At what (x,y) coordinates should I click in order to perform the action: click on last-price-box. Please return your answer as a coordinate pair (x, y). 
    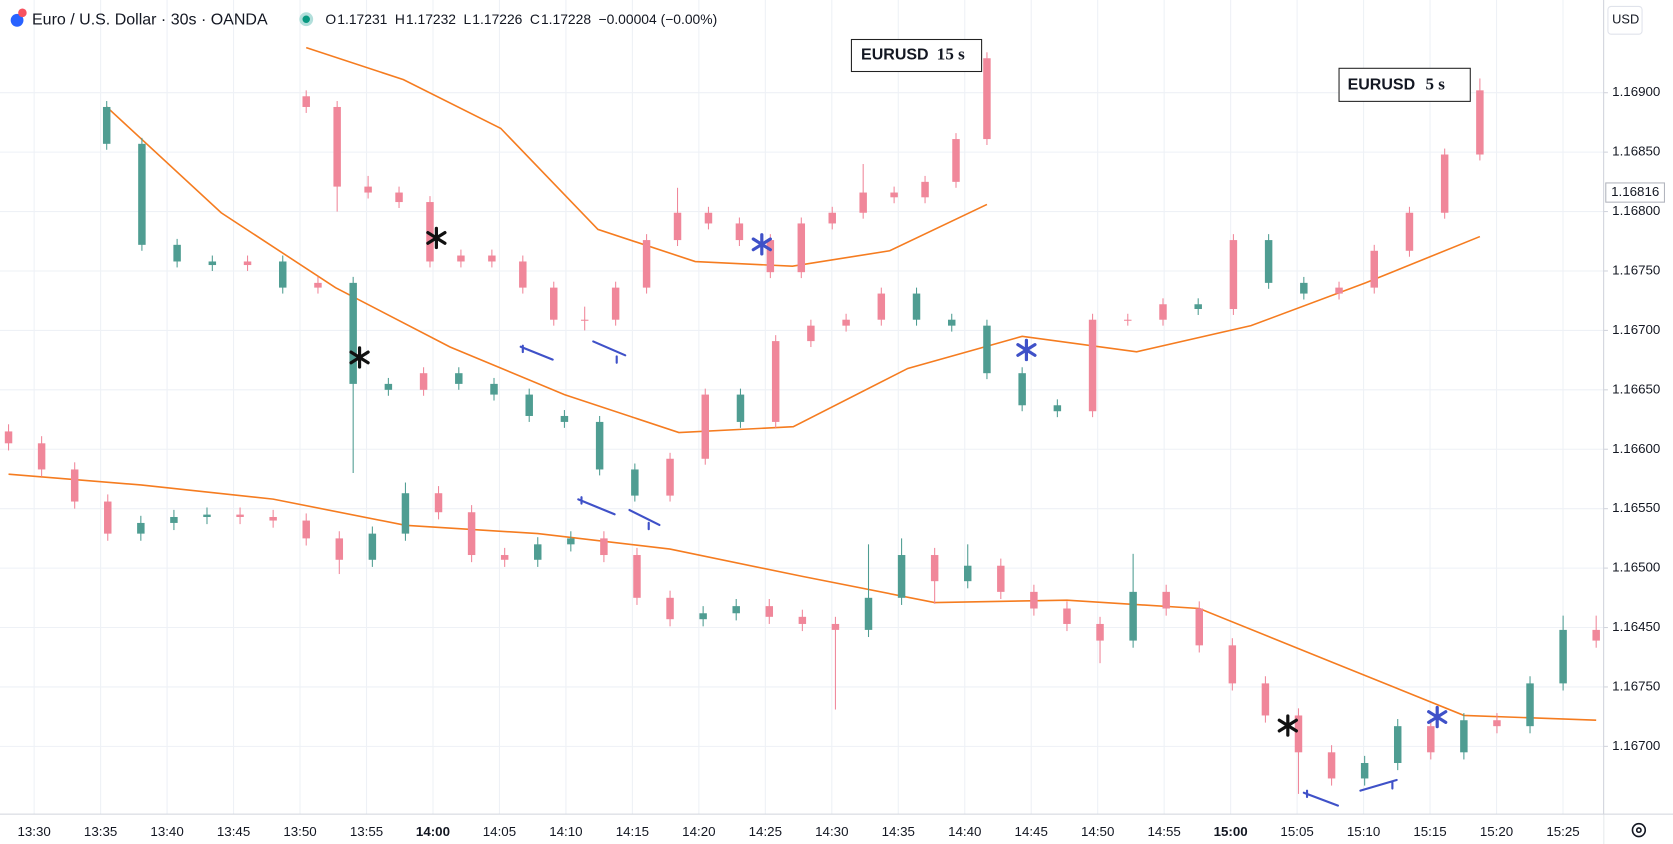
    Looking at the image, I should click on (1635, 192).